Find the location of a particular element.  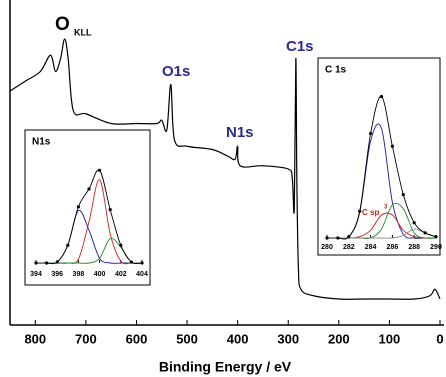

x-tick-label: 402 is located at coordinates (121, 274).